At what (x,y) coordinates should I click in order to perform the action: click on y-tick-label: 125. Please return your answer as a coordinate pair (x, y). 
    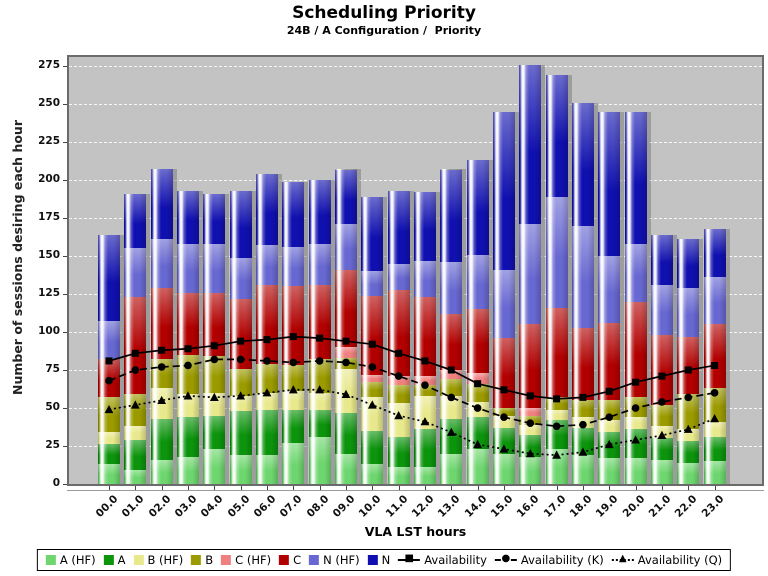
    Looking at the image, I should click on (49, 293).